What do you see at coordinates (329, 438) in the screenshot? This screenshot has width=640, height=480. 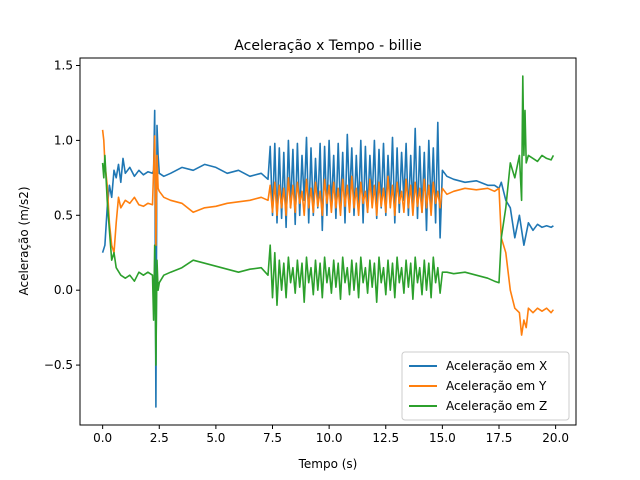 I see `x-tick-label: 10.0` at bounding box center [329, 438].